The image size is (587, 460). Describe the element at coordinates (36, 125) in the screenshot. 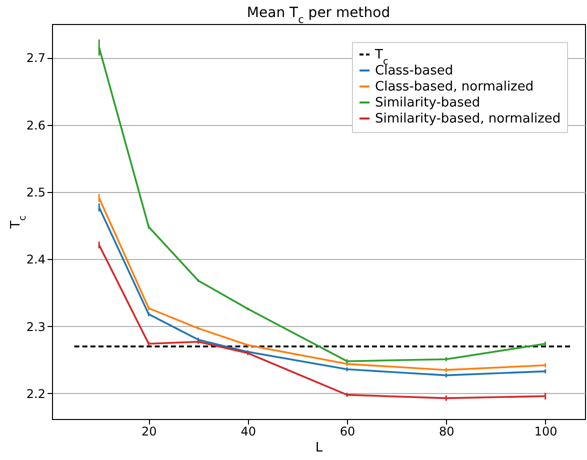

I see `y-tick-label: 2.6` at that location.